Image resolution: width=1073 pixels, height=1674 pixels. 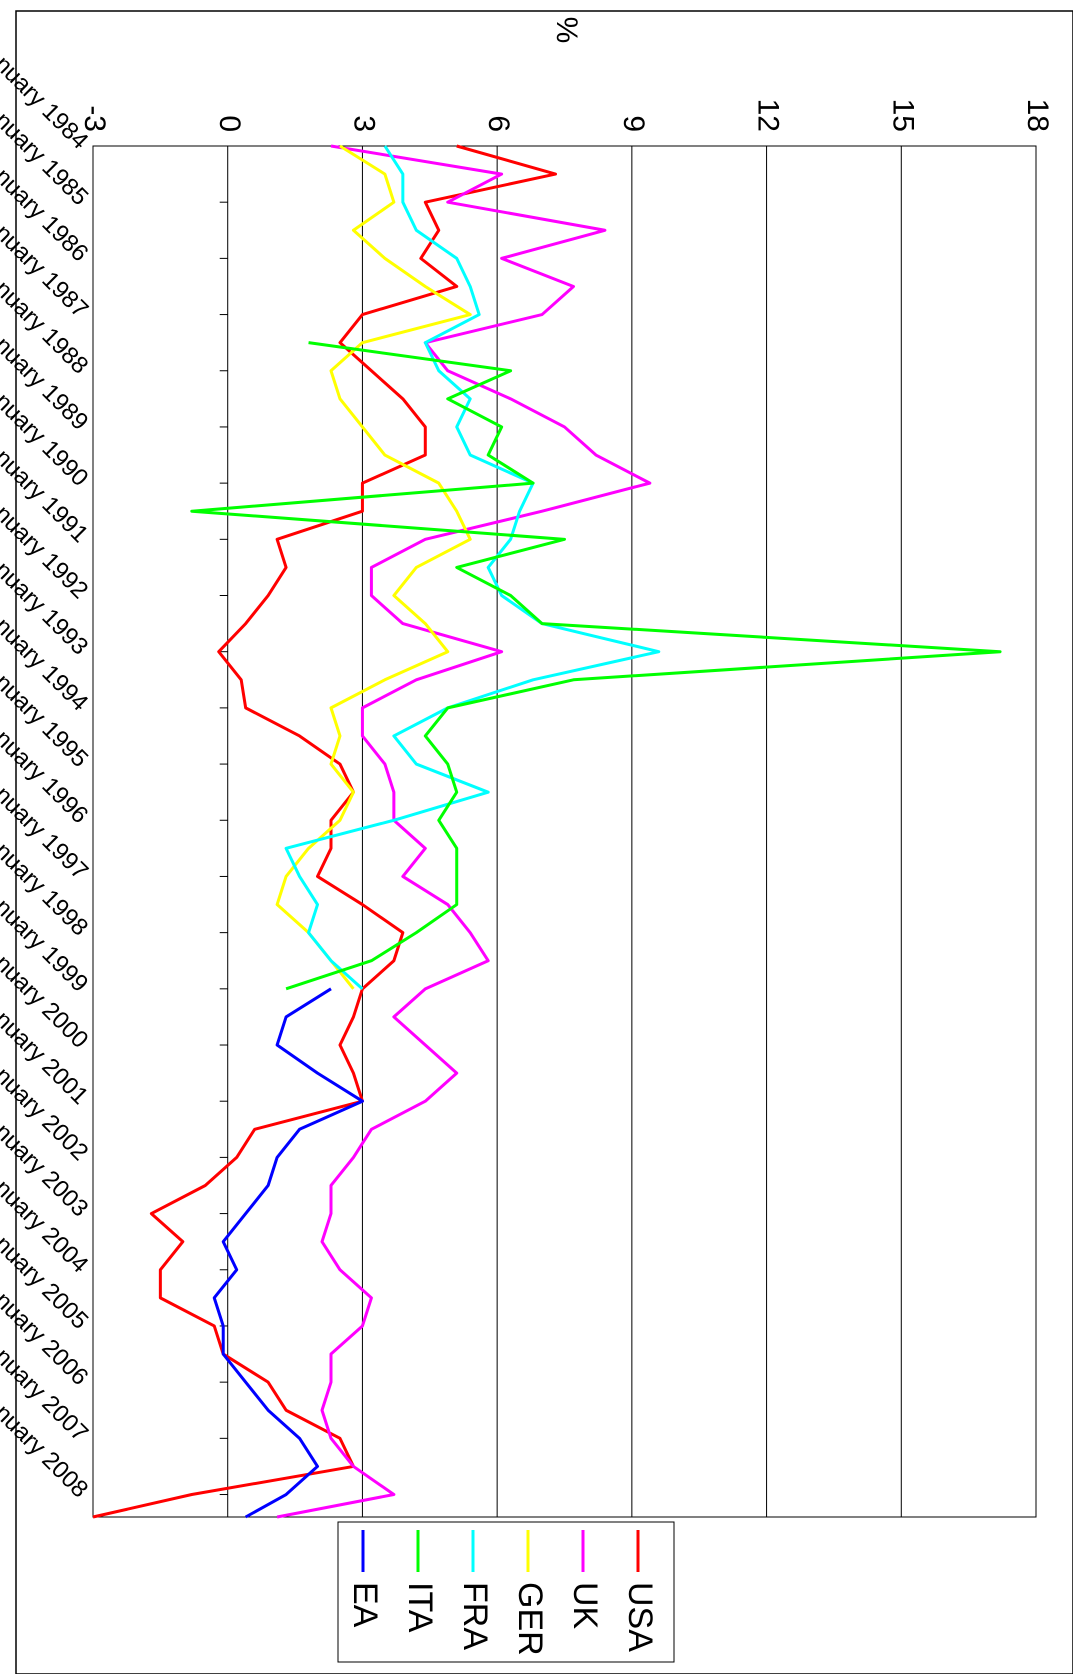 I want to click on legend-label: EA, so click(x=365, y=1605).